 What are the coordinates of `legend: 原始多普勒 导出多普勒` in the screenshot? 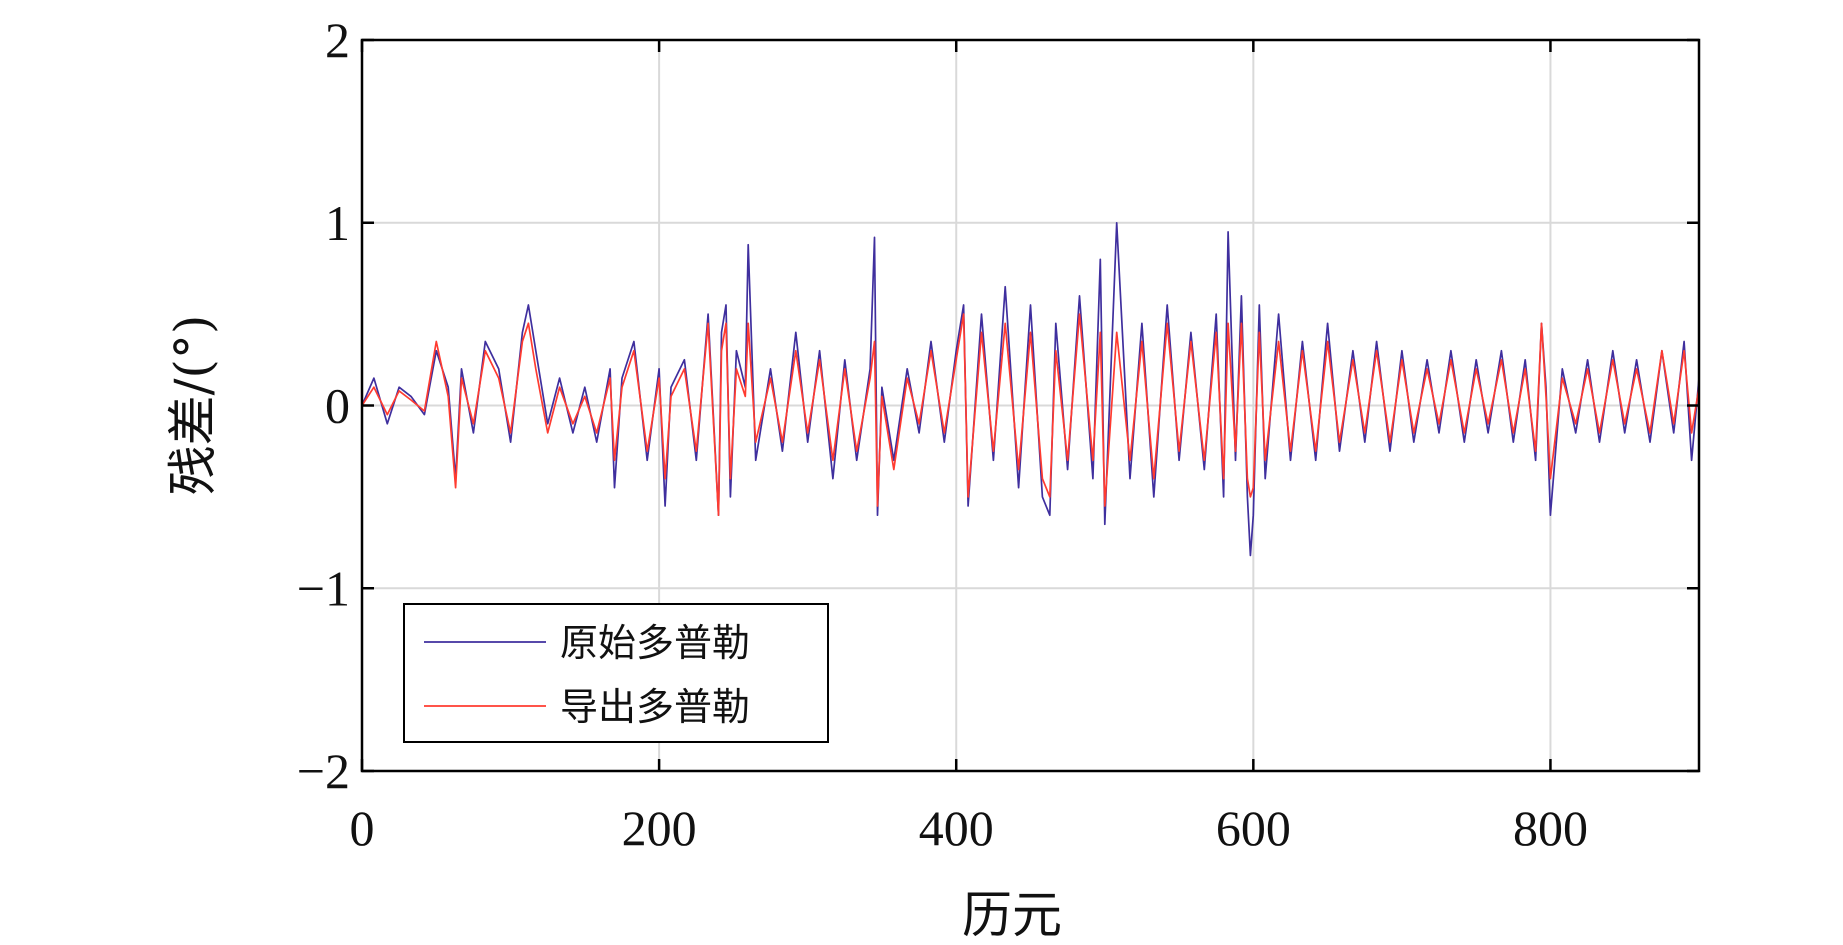 It's located at (616, 673).